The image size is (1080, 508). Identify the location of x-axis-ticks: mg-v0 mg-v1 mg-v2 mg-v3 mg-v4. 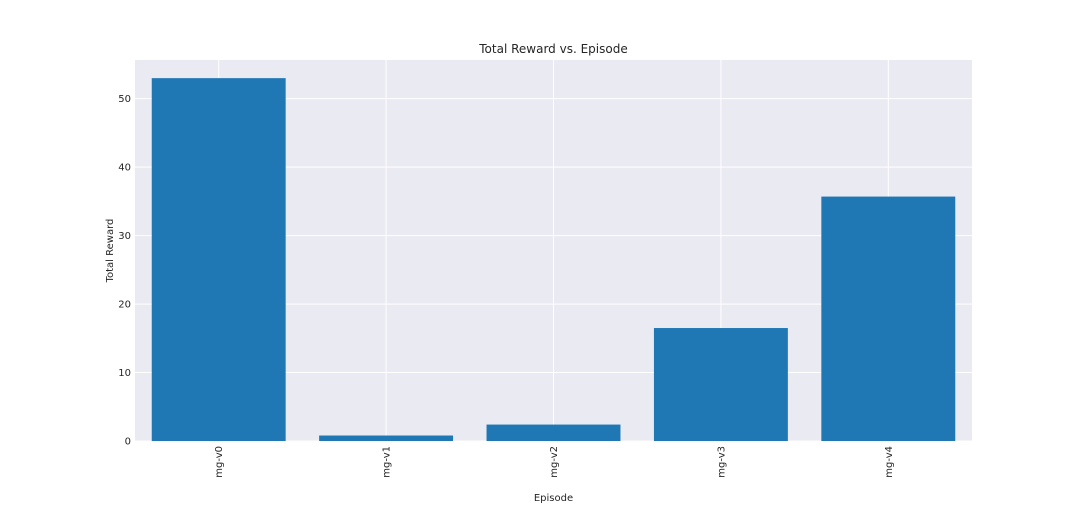
(554, 462).